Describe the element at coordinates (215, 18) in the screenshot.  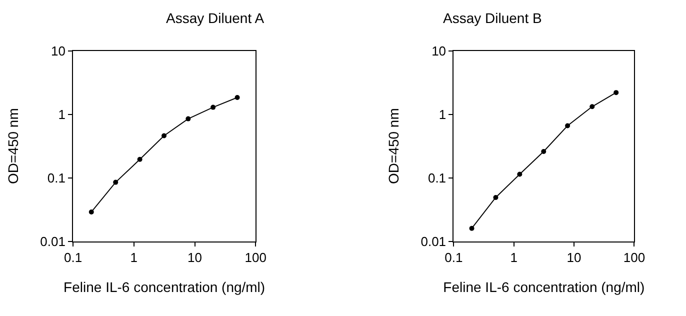
I see `chart-title: Assay Diluent A` at that location.